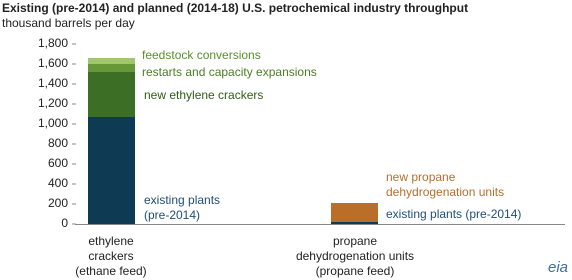  Describe the element at coordinates (53, 63) in the screenshot. I see `y-tick-label: 1,600` at that location.